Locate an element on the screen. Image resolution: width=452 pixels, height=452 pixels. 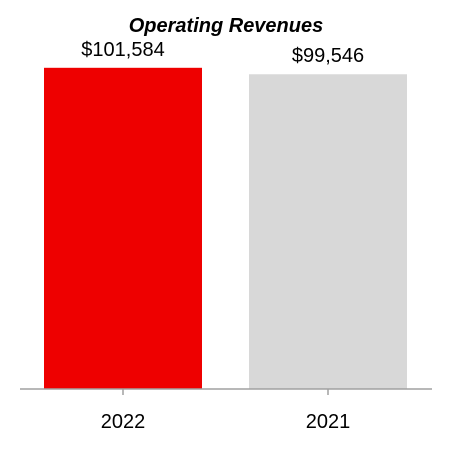
x-tick-label-2021: 2021 is located at coordinates (328, 422).